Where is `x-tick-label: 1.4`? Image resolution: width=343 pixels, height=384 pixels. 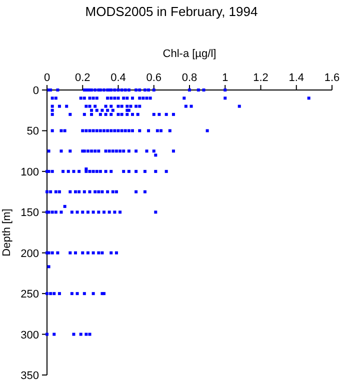 x-tick-label: 1.4 is located at coordinates (296, 78).